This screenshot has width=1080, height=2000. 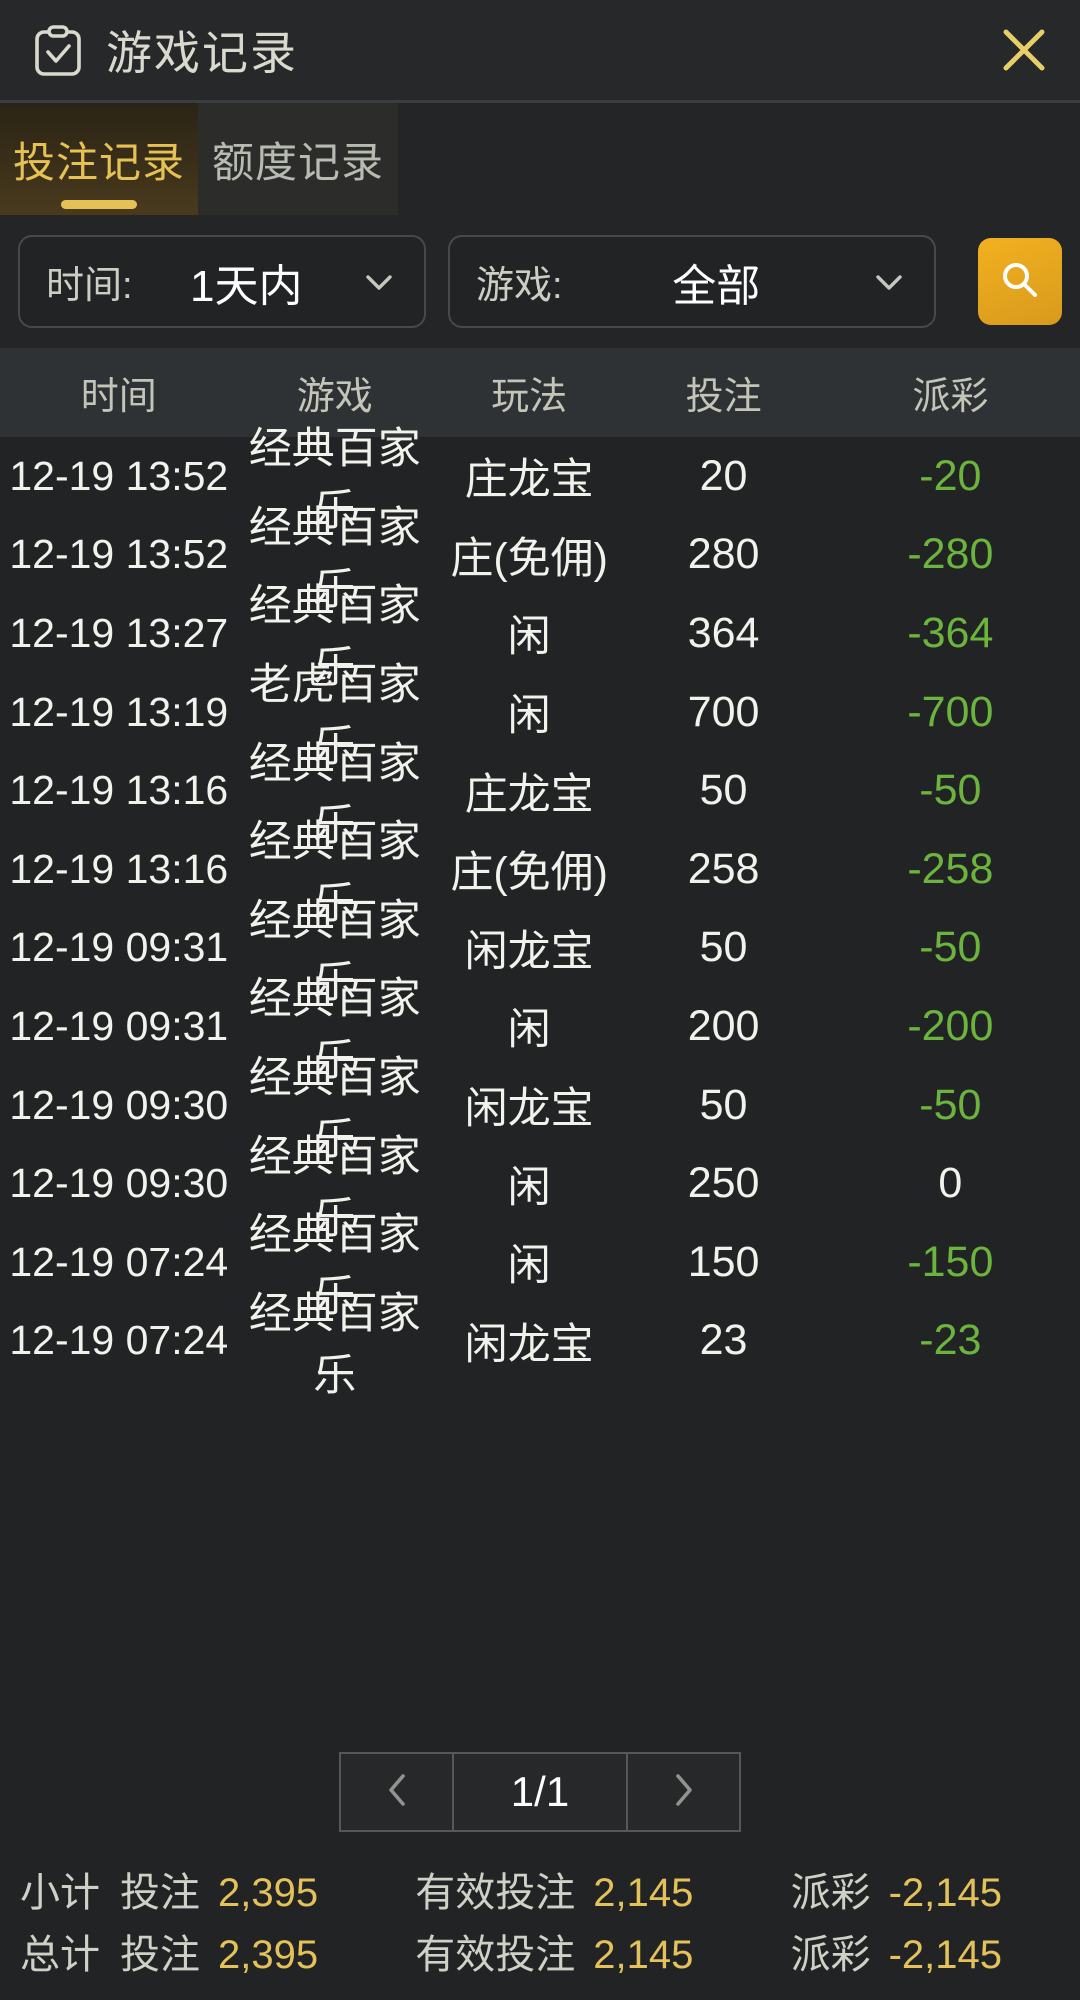 What do you see at coordinates (119, 632) in the screenshot?
I see `cell-time: 12-19 13:27` at bounding box center [119, 632].